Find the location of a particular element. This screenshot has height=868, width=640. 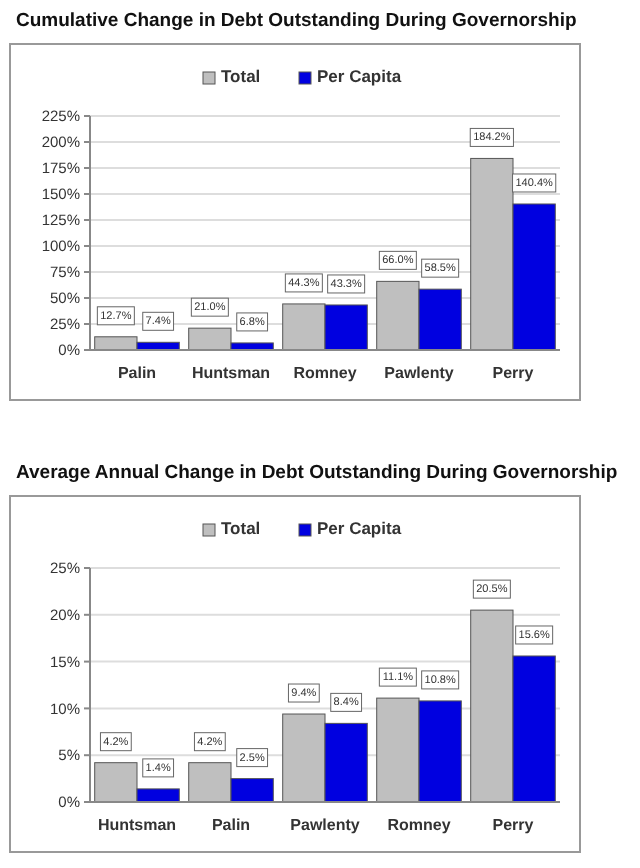

chart-title: Average Annual Change in Debt Outstanding During Governorship is located at coordinates (317, 473).